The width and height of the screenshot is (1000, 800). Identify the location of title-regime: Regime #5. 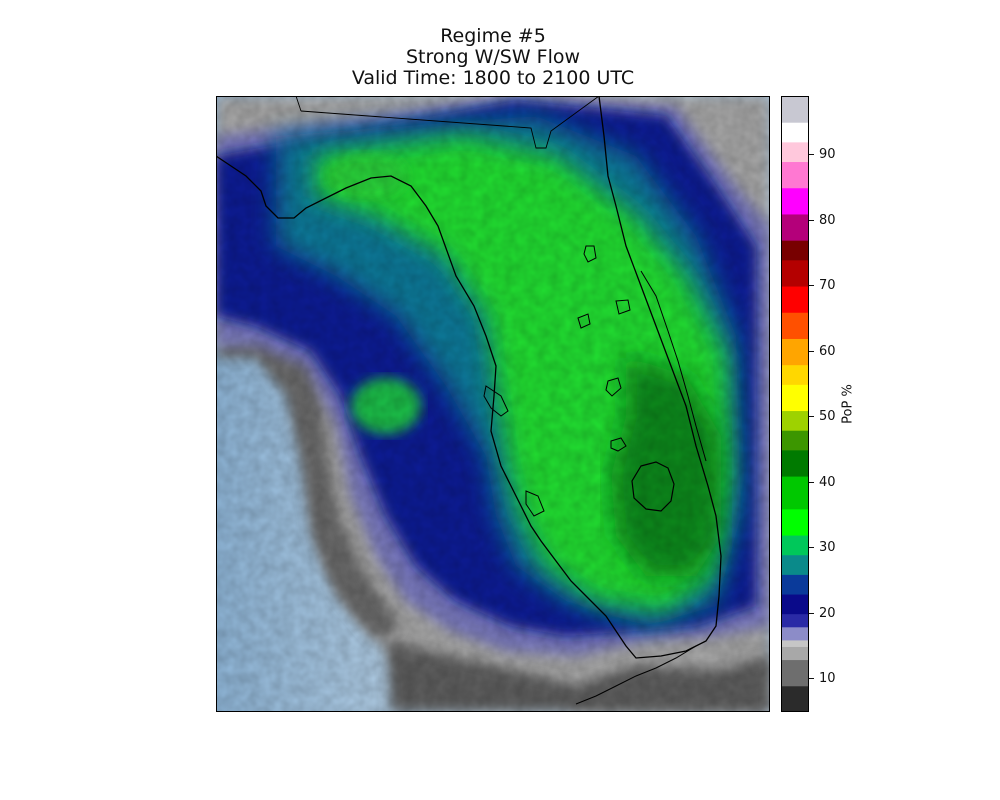
(493, 36).